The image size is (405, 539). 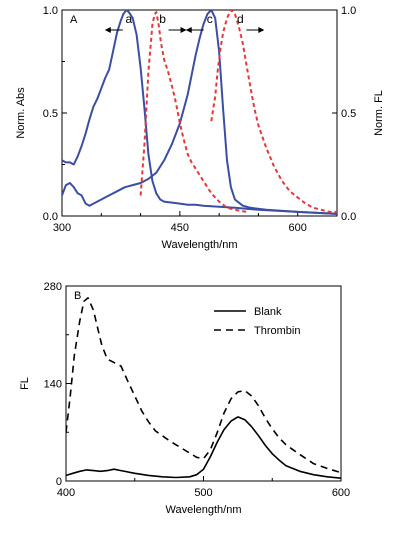 I want to click on x-tick-label: 300, so click(x=62, y=228).